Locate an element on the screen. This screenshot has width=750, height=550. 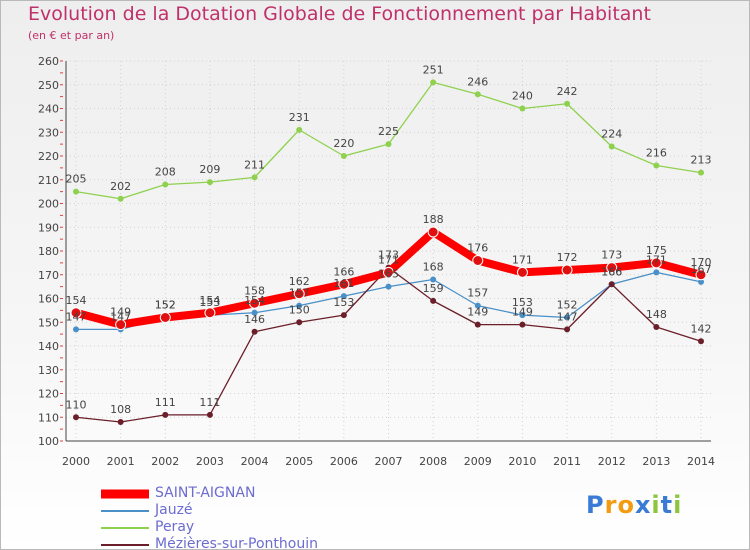
legend-label: SAINT-AIGNAN is located at coordinates (205, 493).